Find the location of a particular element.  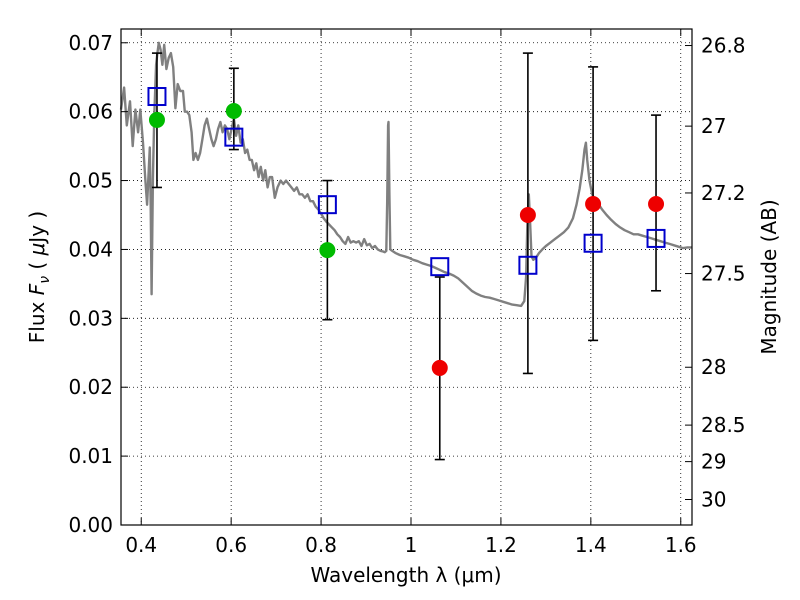

y2-tick-label: 27 is located at coordinates (713, 126).